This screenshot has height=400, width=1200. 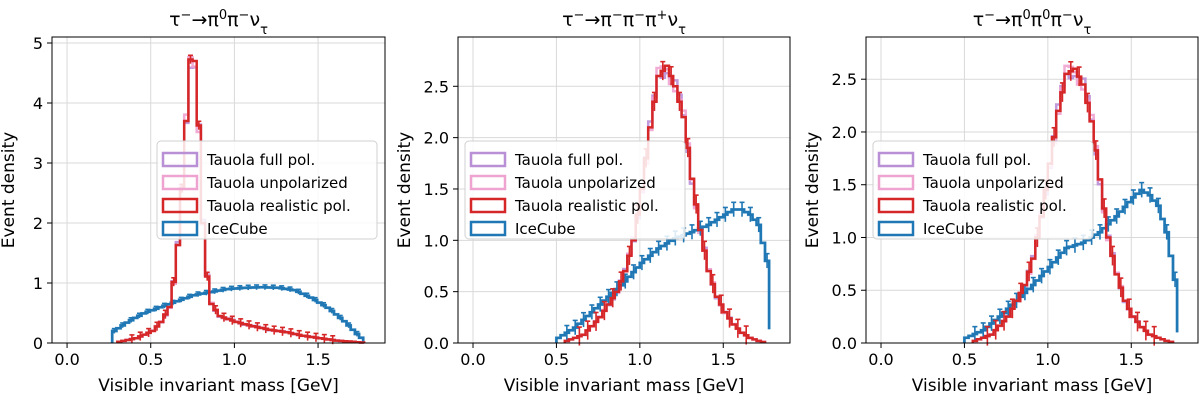 I want to click on y-tick-label: 4, so click(x=38, y=103).